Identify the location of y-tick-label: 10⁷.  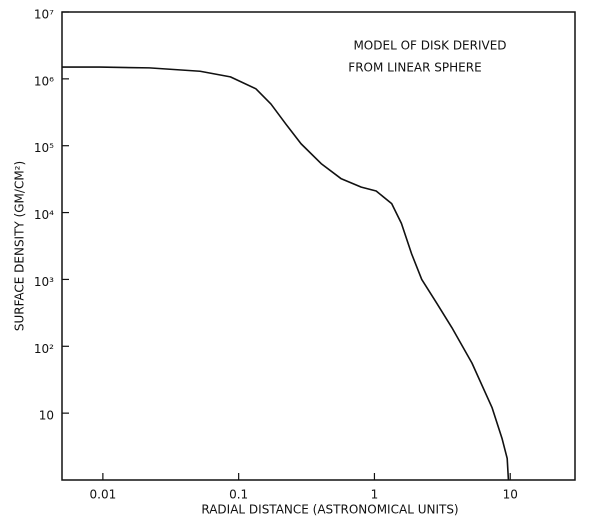
(44, 15).